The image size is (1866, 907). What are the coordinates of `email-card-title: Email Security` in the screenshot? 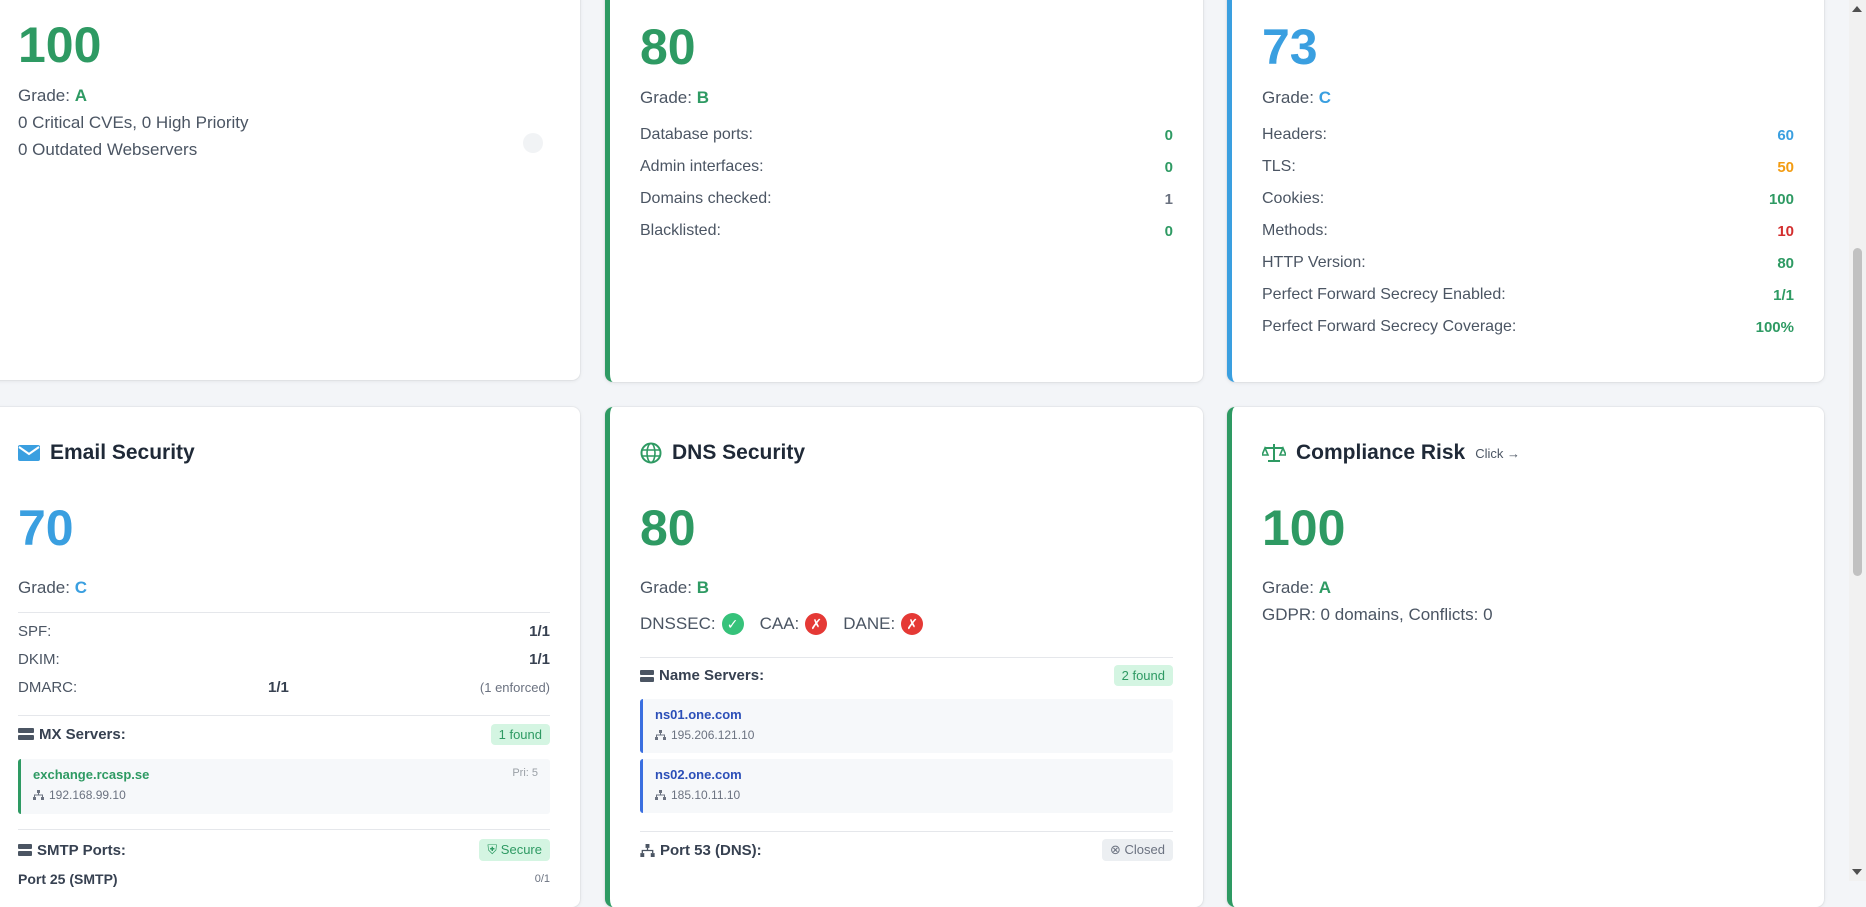 It's located at (106, 453).